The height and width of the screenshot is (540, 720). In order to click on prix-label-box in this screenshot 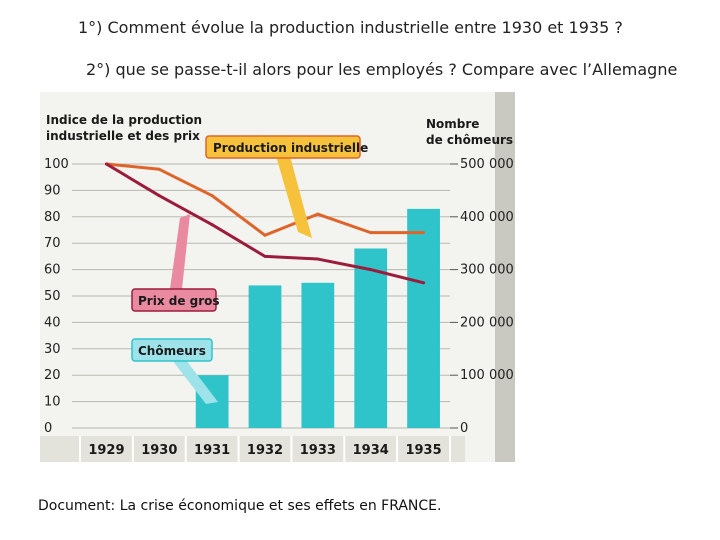, I will do `click(174, 300)`.